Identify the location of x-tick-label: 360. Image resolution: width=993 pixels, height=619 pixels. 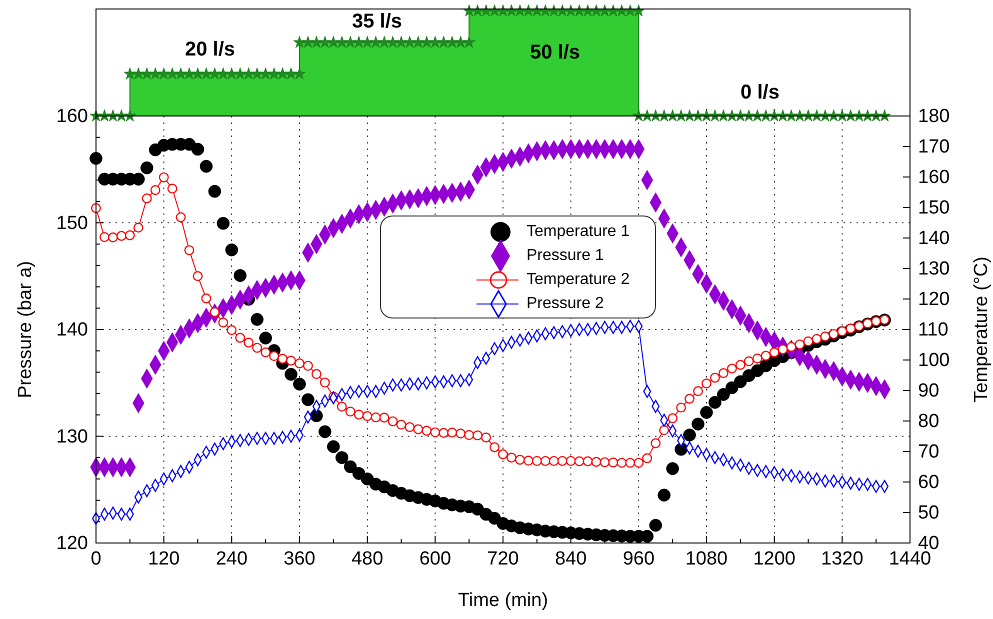
(300, 559).